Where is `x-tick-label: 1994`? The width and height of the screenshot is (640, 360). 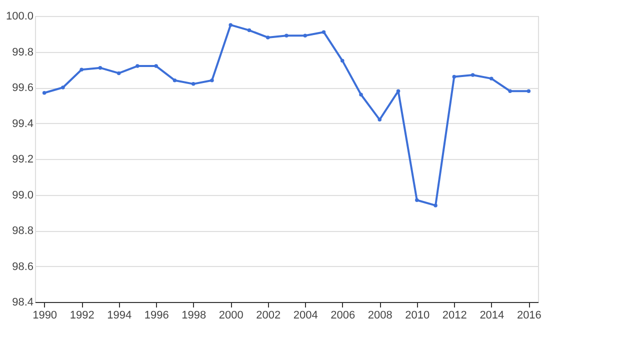
x-tick-label: 1994 is located at coordinates (119, 316).